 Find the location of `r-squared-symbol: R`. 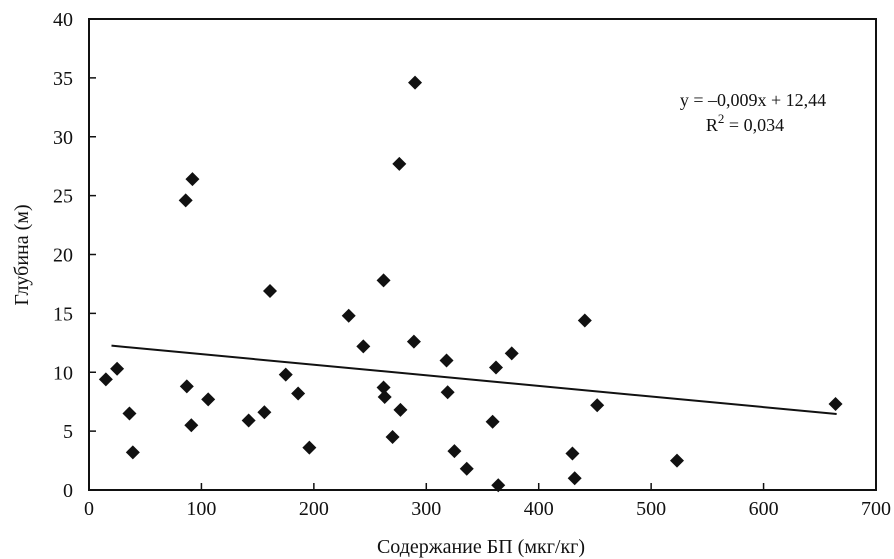

r-squared-symbol: R is located at coordinates (712, 125).